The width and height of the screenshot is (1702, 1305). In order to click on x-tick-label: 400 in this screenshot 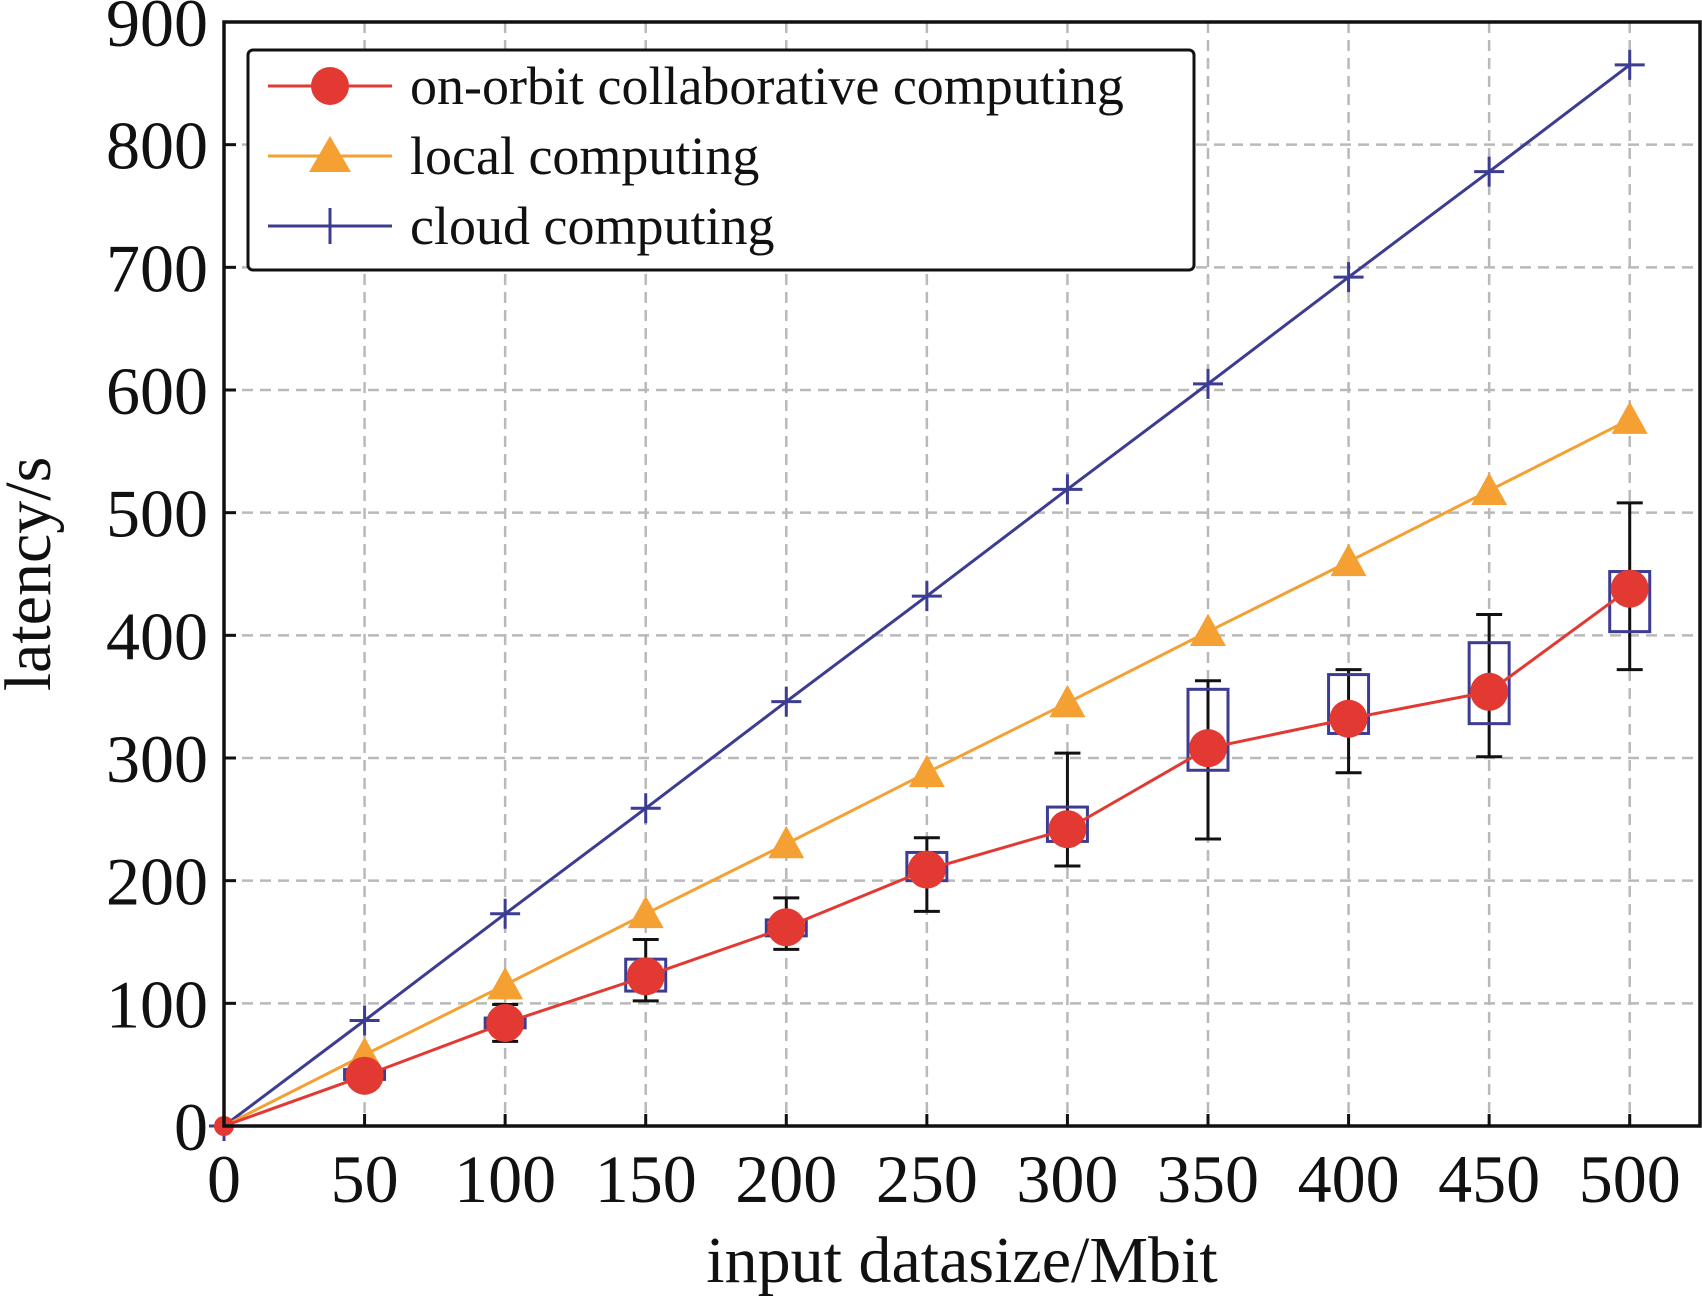, I will do `click(1349, 1179)`.